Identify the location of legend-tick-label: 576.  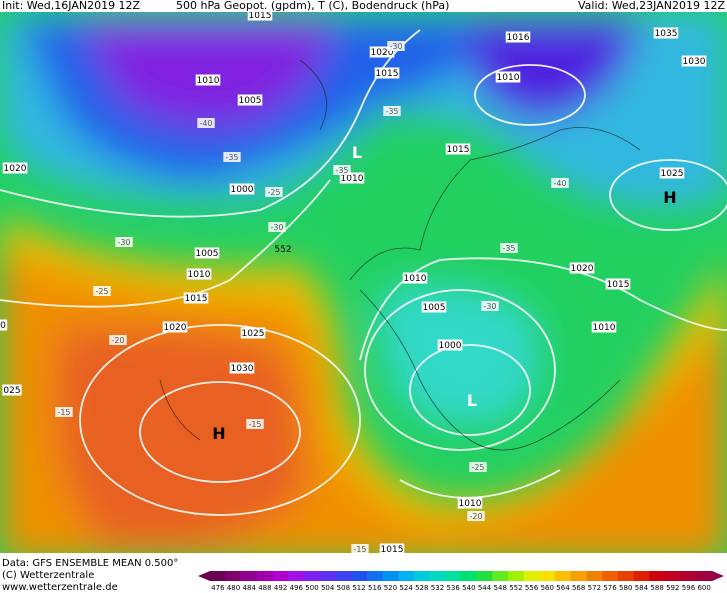
(610, 588).